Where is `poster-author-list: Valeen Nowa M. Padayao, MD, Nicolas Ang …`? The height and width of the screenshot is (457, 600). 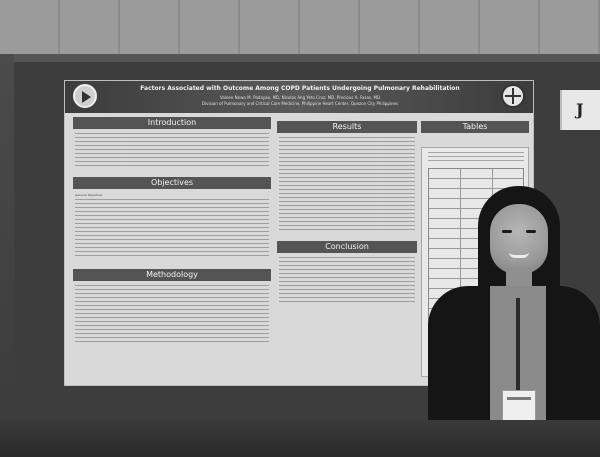 poster-author-list: Valeen Nowa M. Padayao, MD, Nicolas Ang … is located at coordinates (300, 97).